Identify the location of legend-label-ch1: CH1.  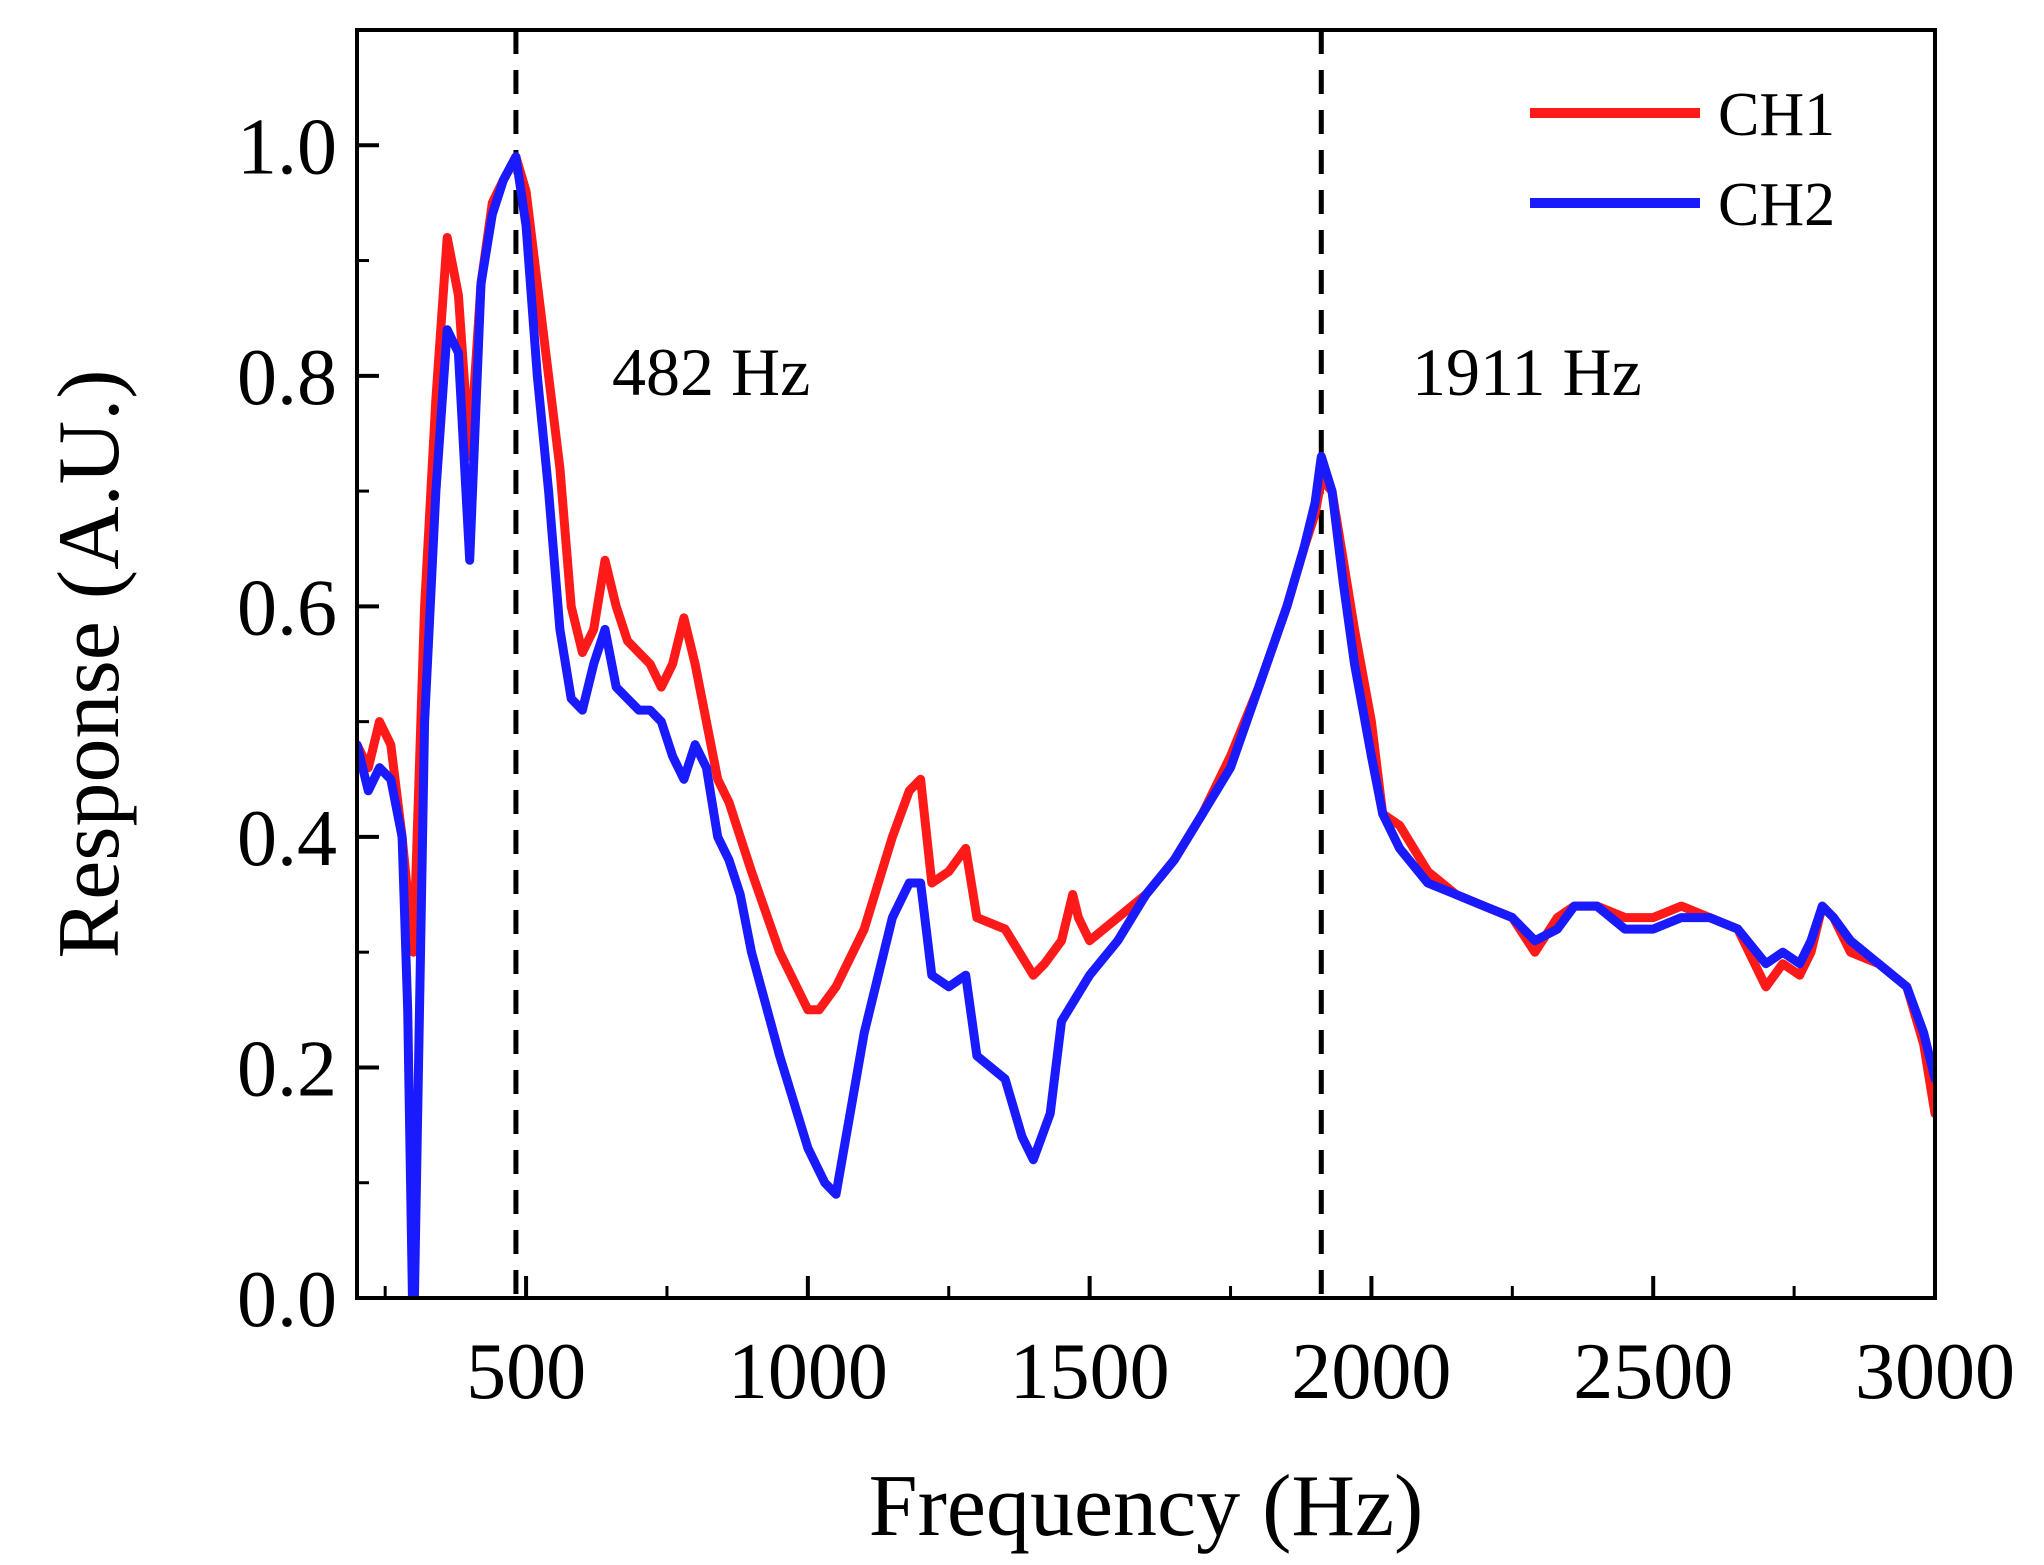
(1776, 115).